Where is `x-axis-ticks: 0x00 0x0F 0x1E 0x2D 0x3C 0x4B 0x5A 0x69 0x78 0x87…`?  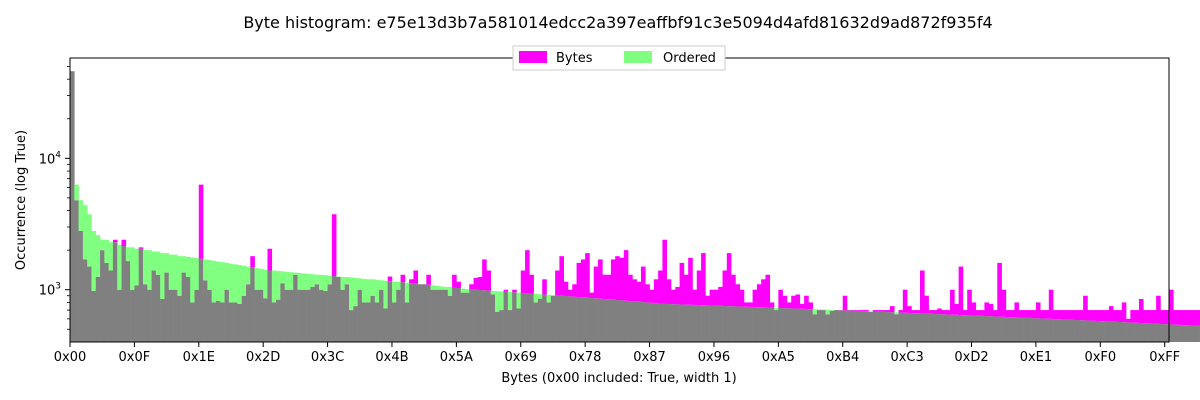
x-axis-ticks: 0x00 0x0F 0x1E 0x2D 0x3C 0x4B 0x5A 0x69 0x78 0x87… is located at coordinates (617, 353).